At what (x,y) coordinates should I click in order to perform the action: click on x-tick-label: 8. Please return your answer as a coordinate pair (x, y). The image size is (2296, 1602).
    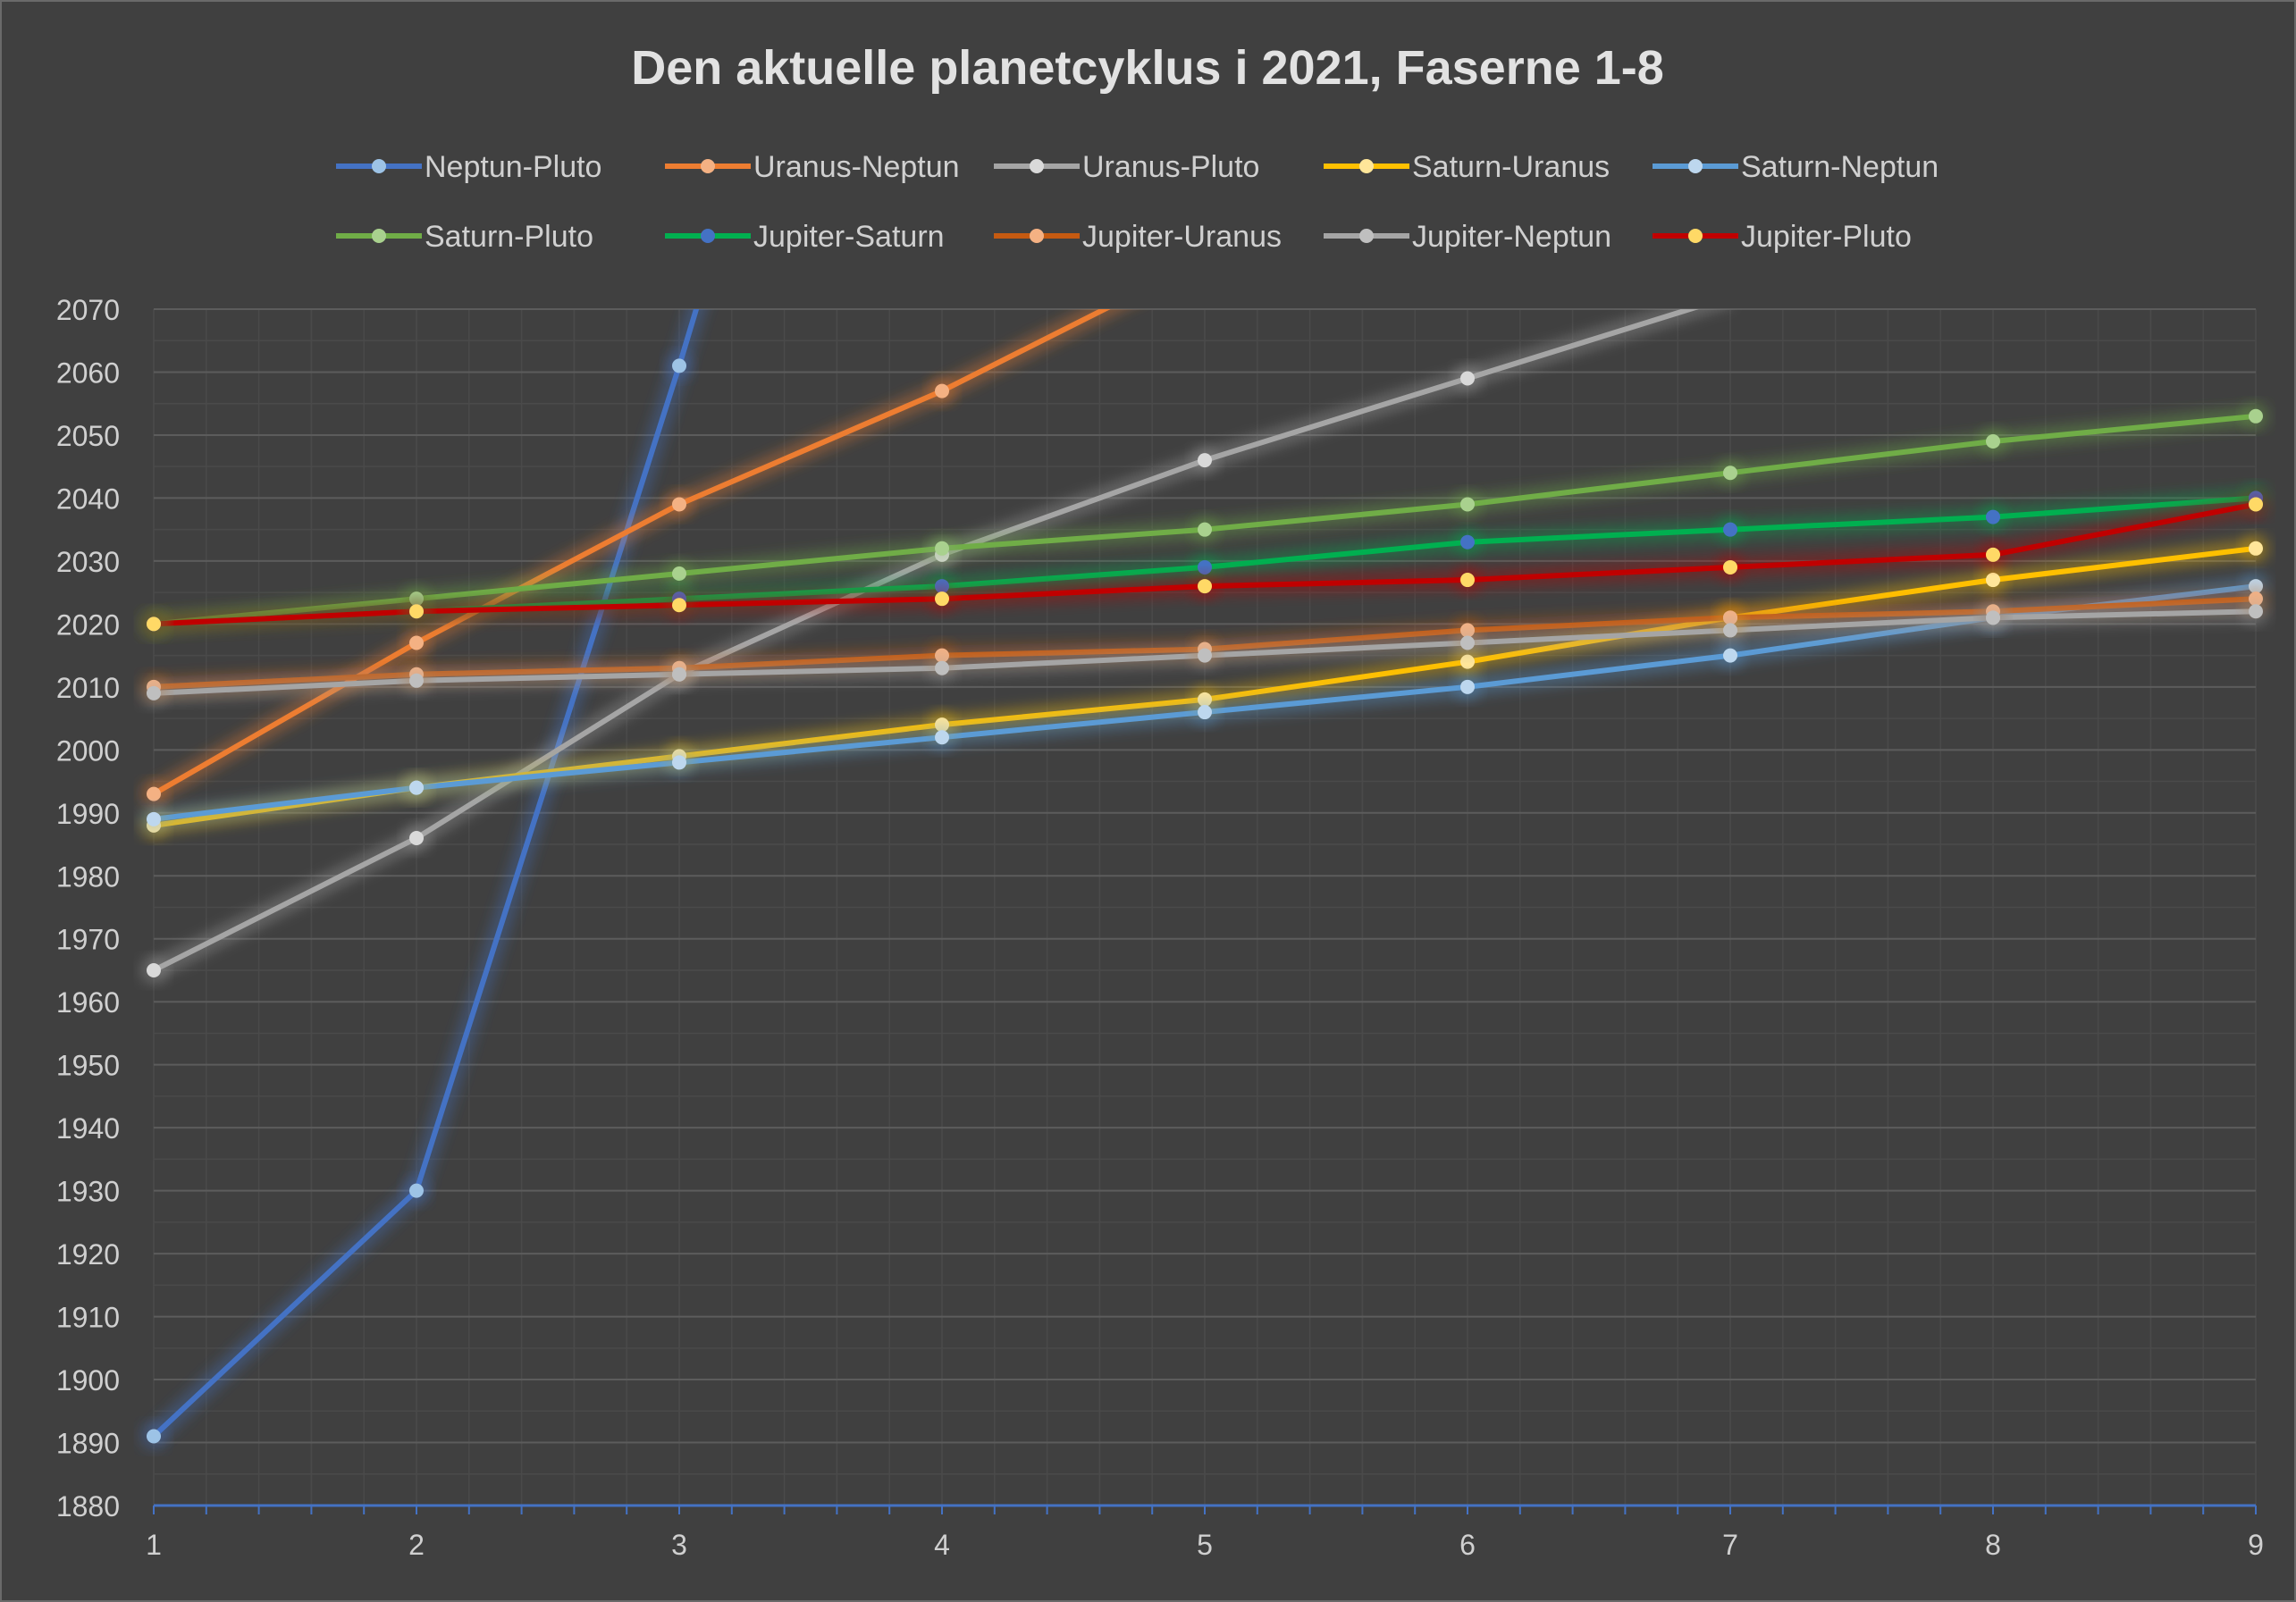
    Looking at the image, I should click on (1993, 1545).